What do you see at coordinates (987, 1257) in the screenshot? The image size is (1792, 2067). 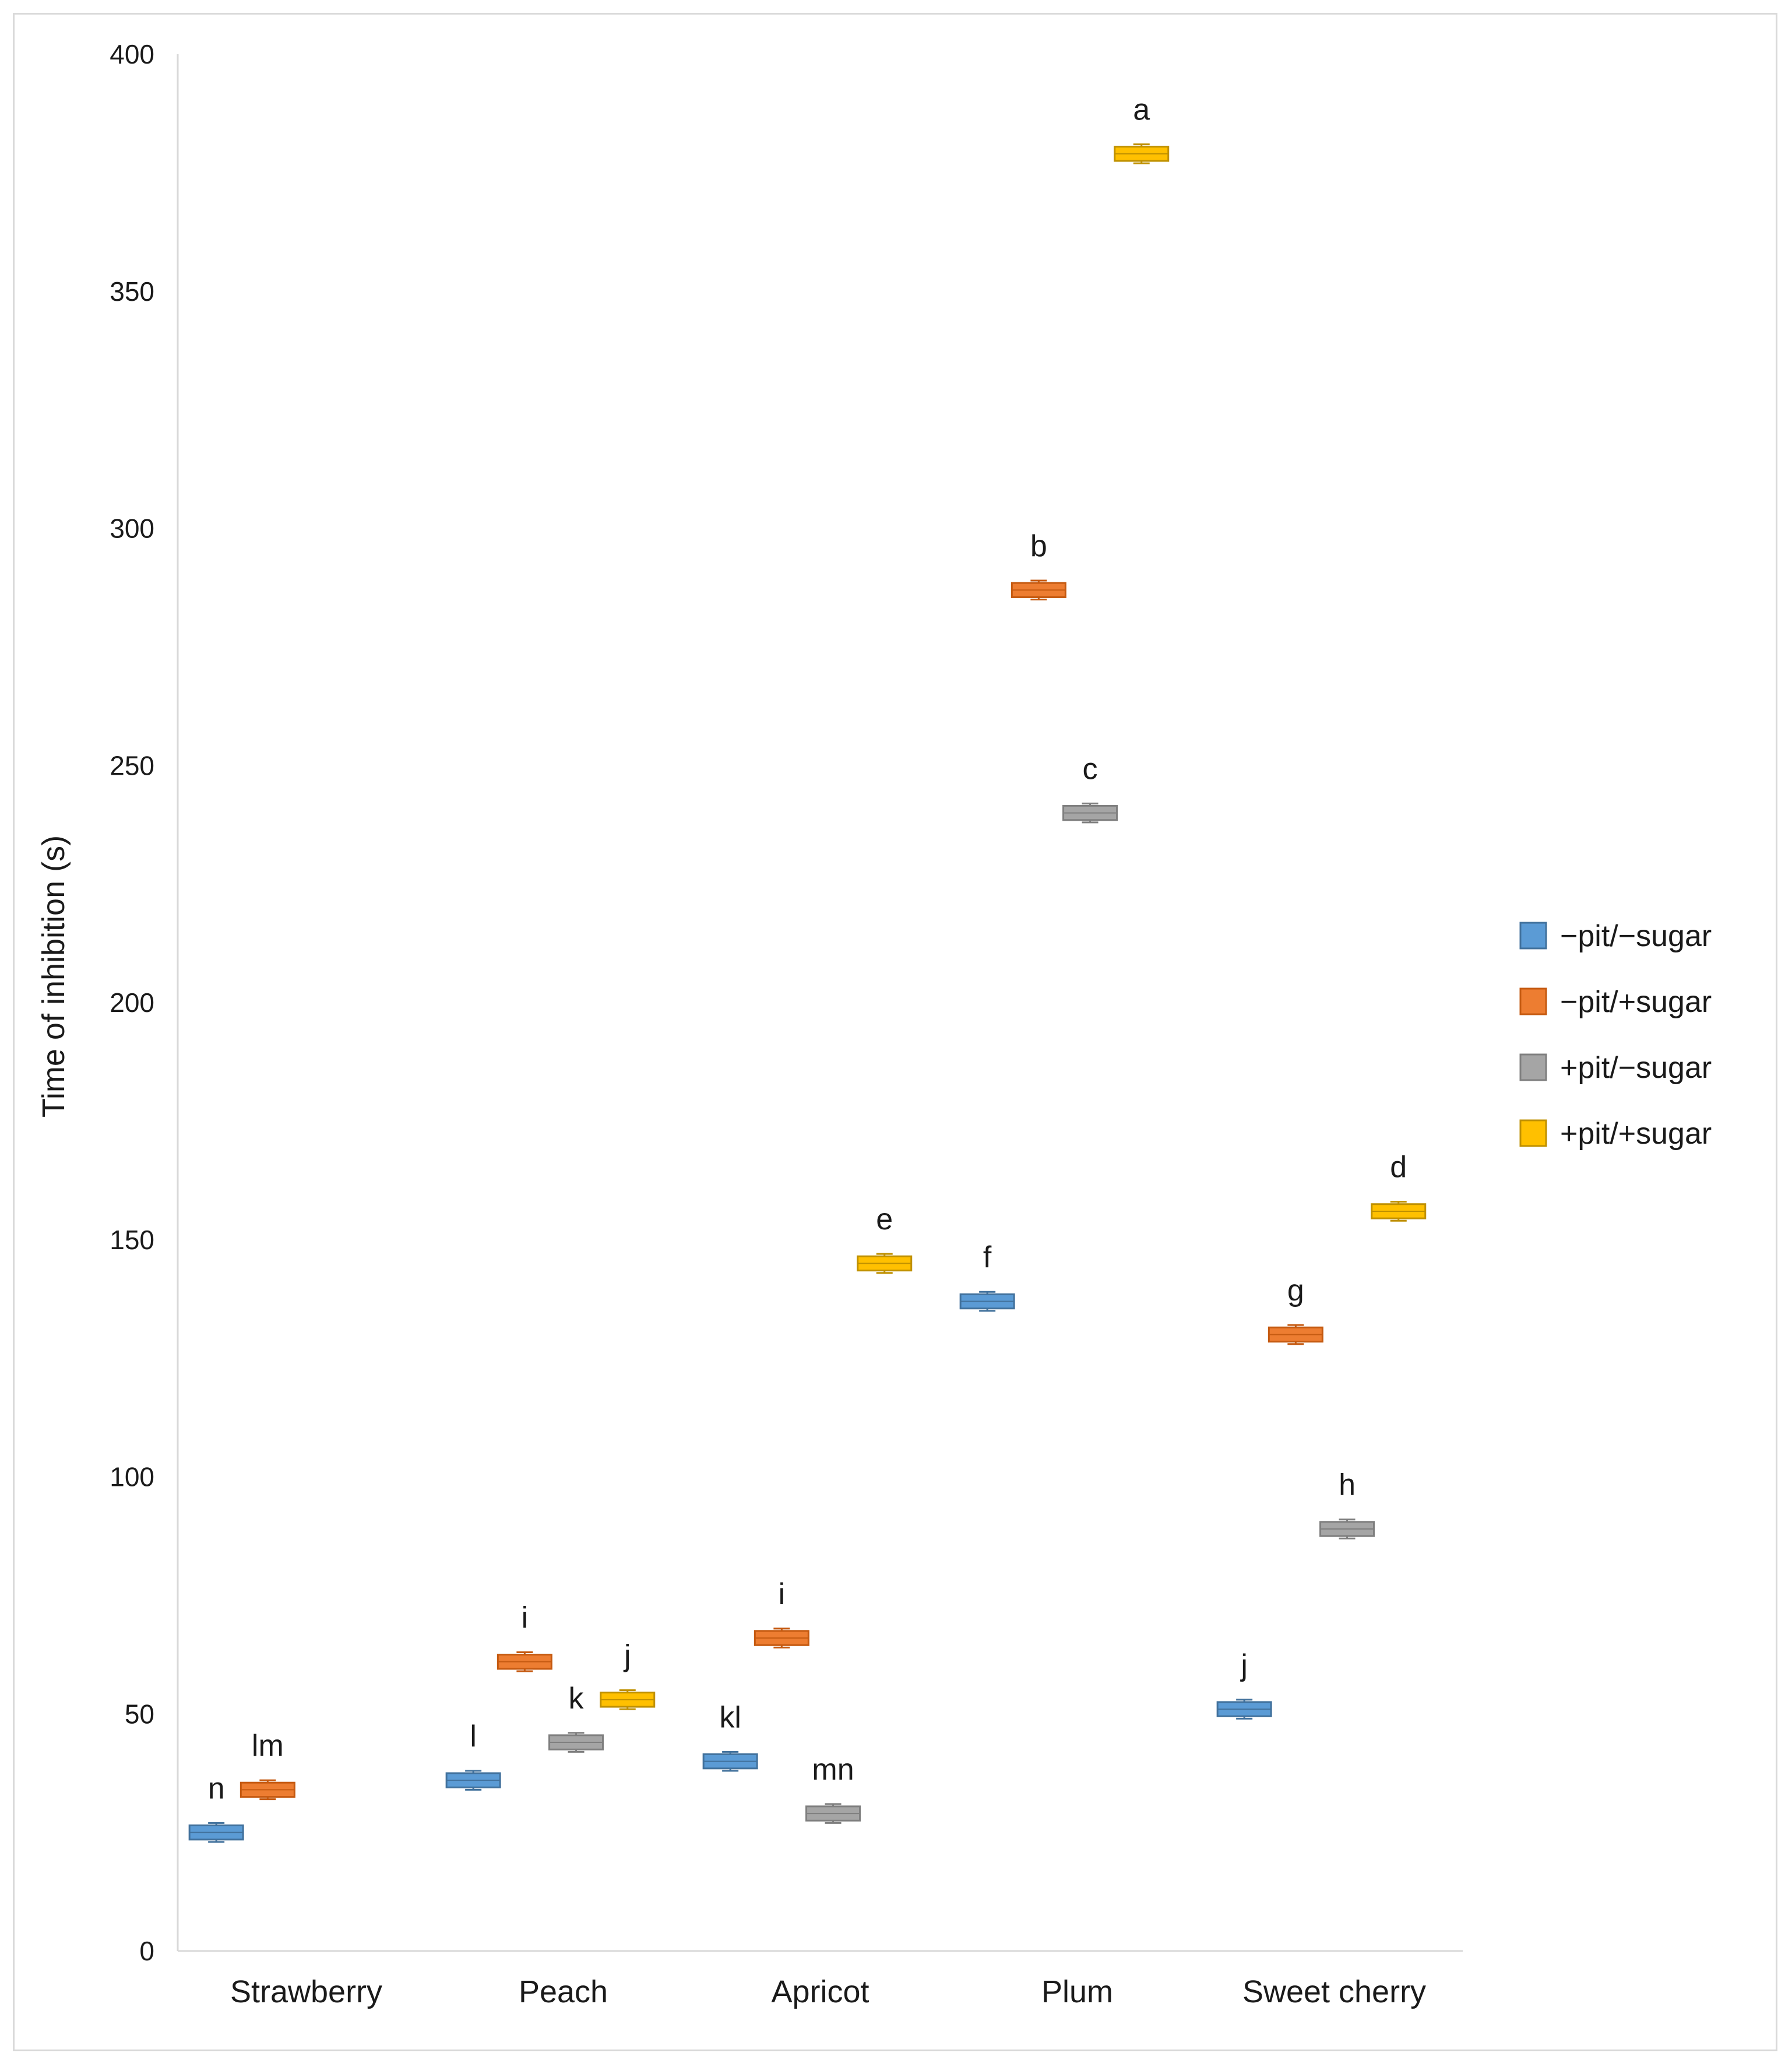 I see `significance-letter: f` at bounding box center [987, 1257].